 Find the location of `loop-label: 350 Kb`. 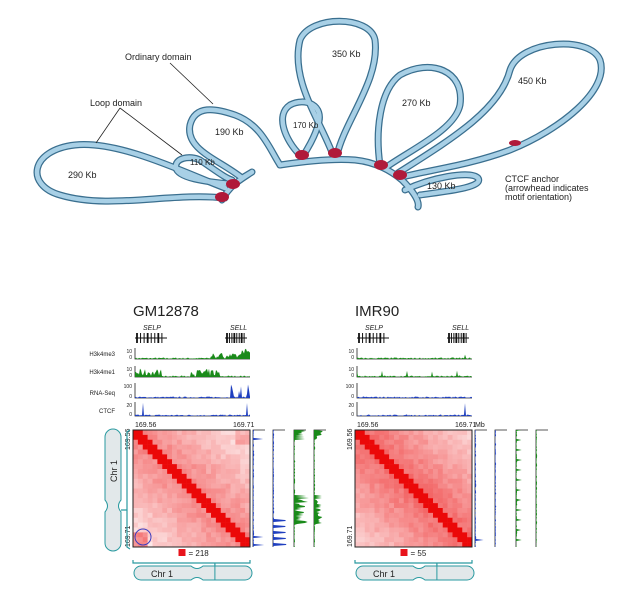

loop-label: 350 Kb is located at coordinates (346, 54).